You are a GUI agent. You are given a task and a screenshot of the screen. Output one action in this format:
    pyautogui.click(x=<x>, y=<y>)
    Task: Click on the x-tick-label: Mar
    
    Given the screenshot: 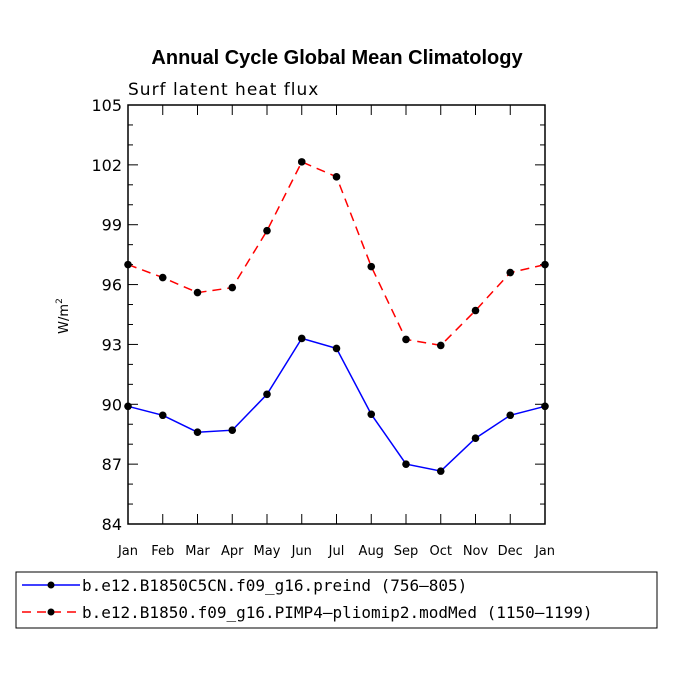 What is the action you would take?
    pyautogui.click(x=197, y=551)
    